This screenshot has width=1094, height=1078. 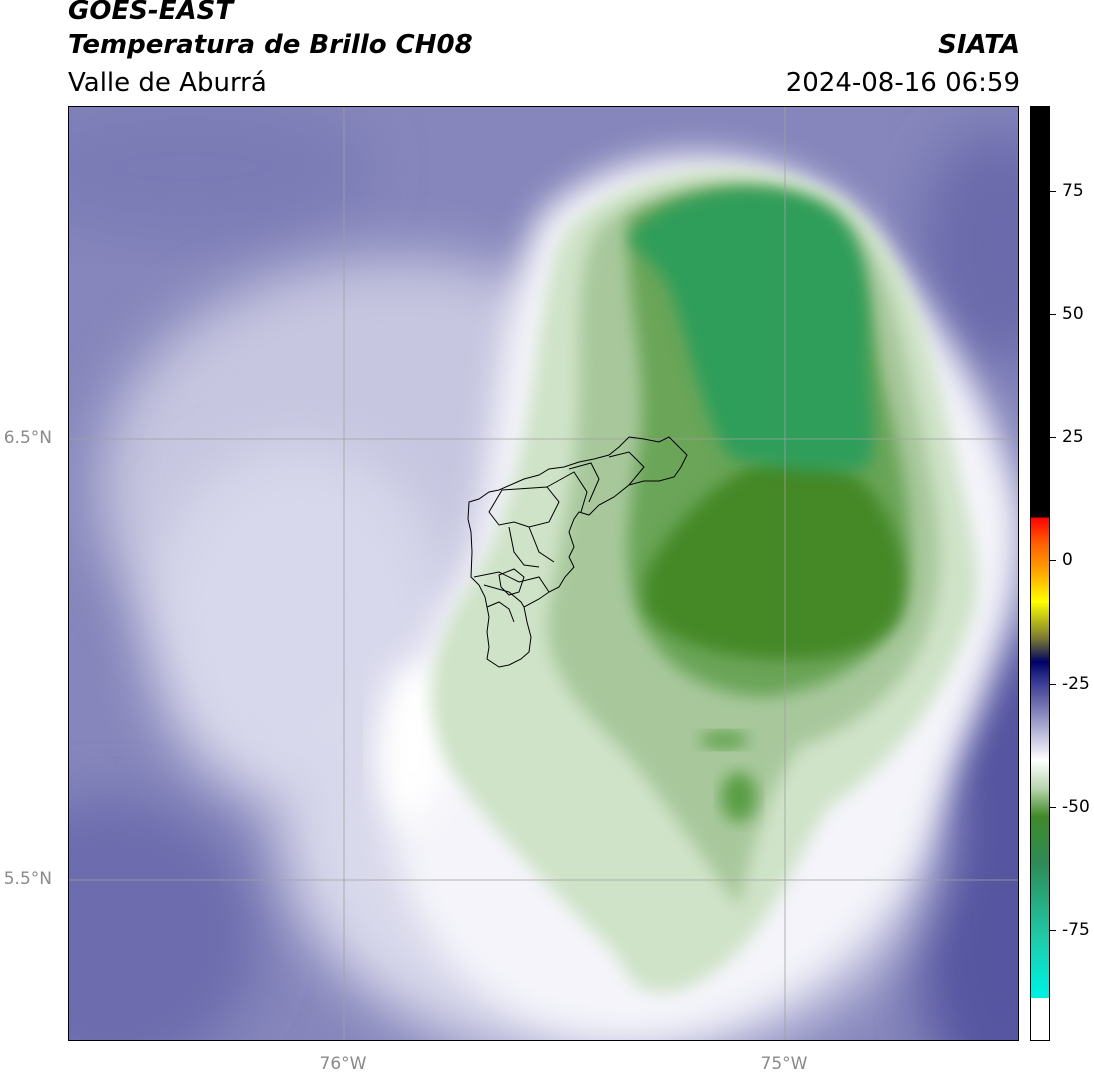 I want to click on organization-title: SIATA, so click(x=979, y=45).